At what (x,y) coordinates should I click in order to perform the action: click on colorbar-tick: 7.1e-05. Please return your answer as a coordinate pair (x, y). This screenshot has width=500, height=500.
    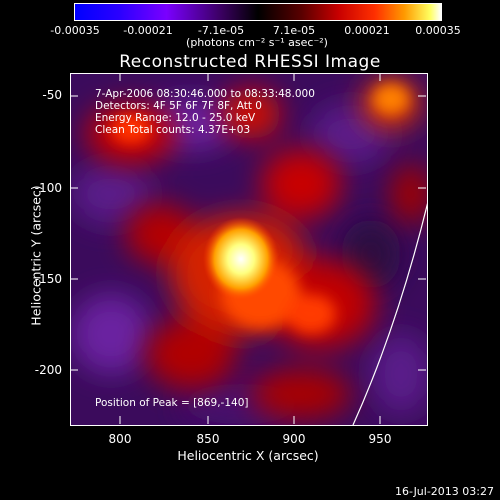
    Looking at the image, I should click on (294, 30).